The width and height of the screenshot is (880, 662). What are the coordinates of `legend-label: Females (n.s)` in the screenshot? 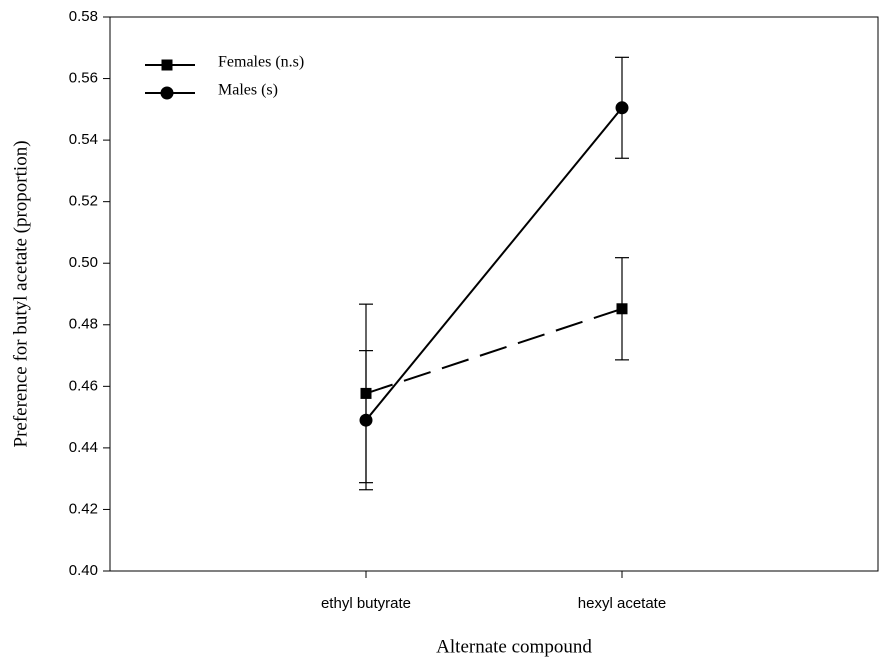 It's located at (261, 62).